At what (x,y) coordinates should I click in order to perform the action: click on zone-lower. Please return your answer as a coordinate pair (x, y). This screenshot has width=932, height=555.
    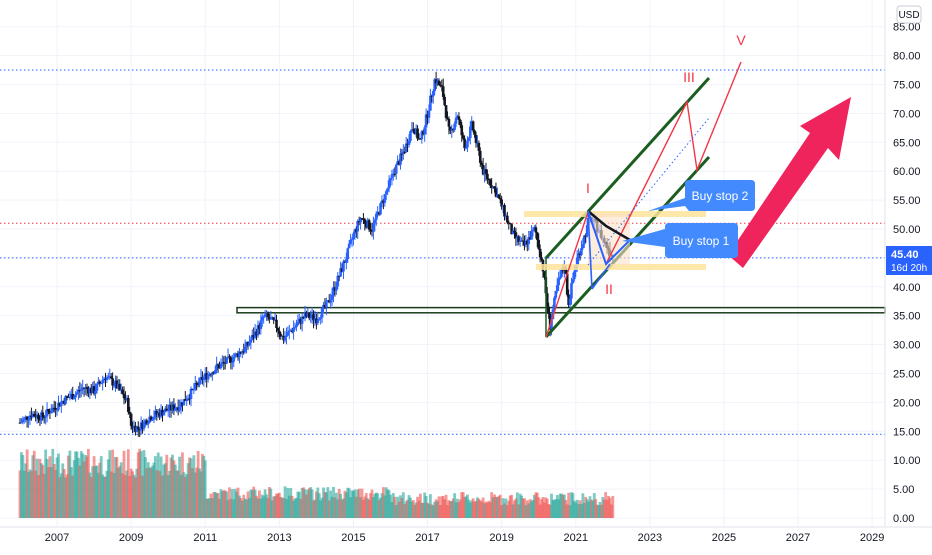
    Looking at the image, I should click on (621, 267).